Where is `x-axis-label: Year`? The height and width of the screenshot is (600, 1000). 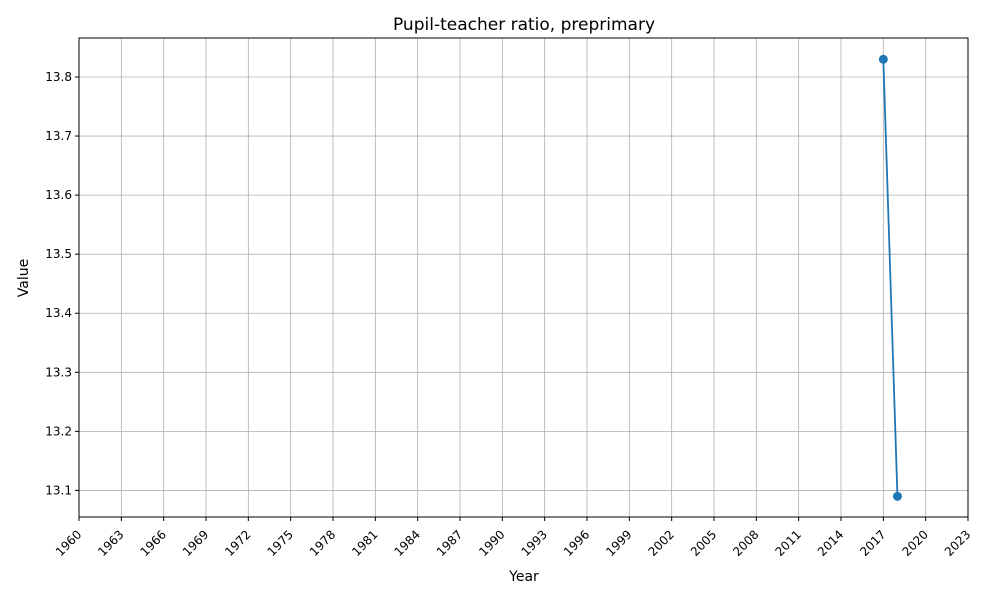
x-axis-label: Year is located at coordinates (523, 577).